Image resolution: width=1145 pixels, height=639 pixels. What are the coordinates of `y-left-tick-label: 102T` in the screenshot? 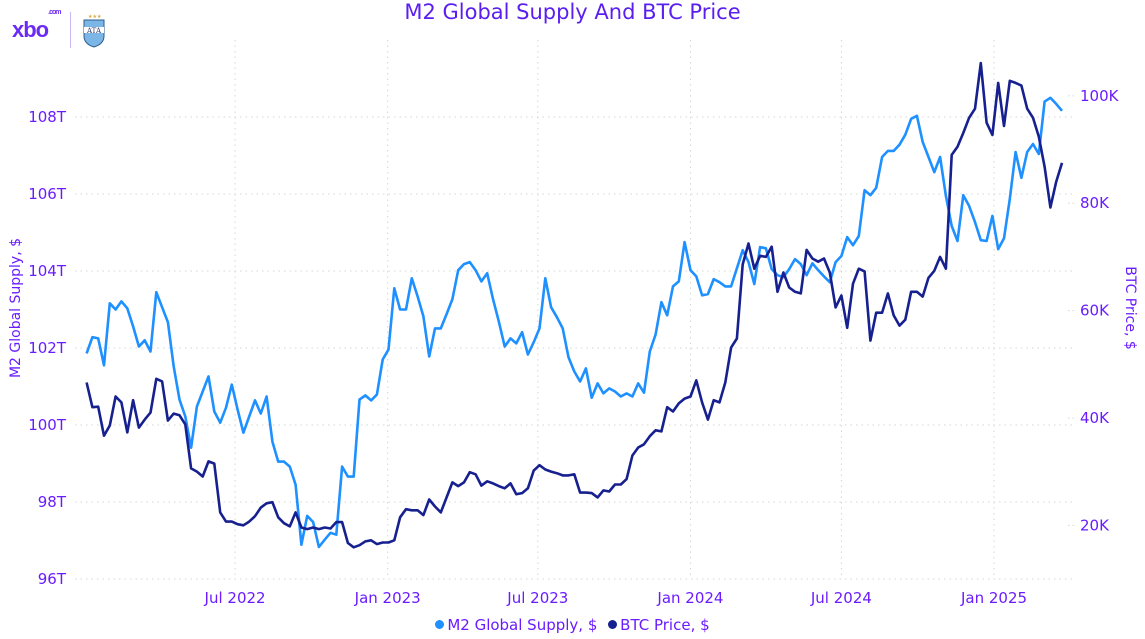 It's located at (47, 348).